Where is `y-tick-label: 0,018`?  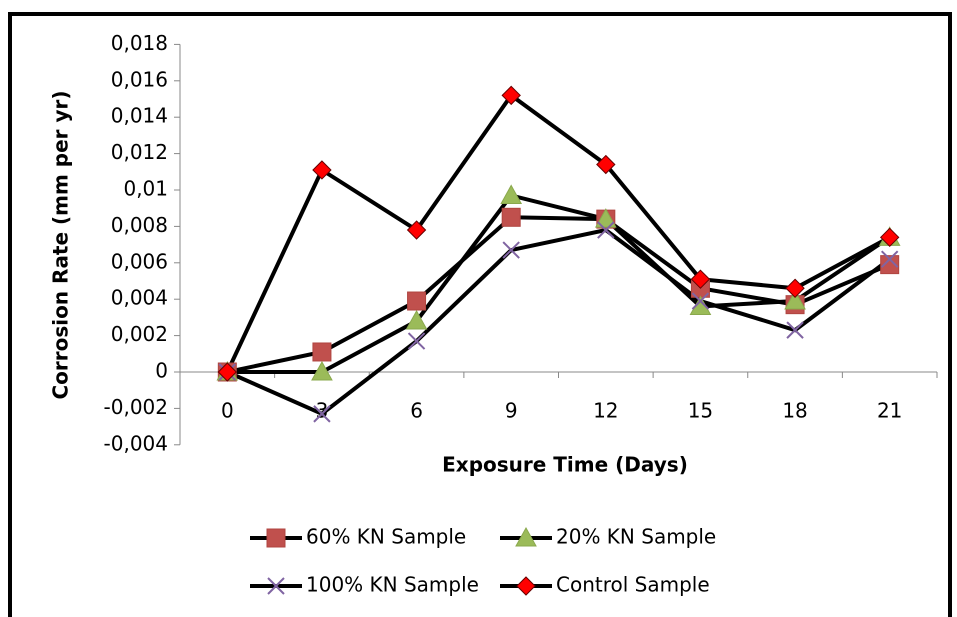 y-tick-label: 0,018 is located at coordinates (139, 43).